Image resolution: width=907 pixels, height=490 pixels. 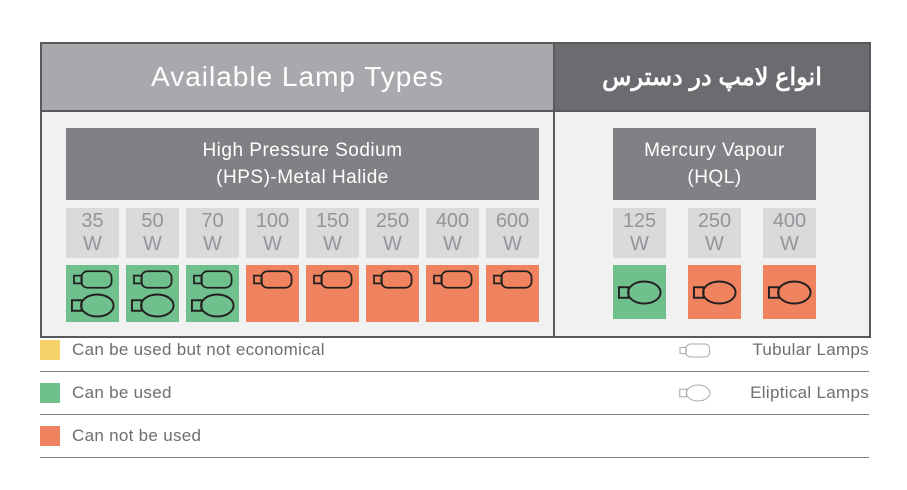 I want to click on wattage-cell-600w: 600 W, so click(x=512, y=233).